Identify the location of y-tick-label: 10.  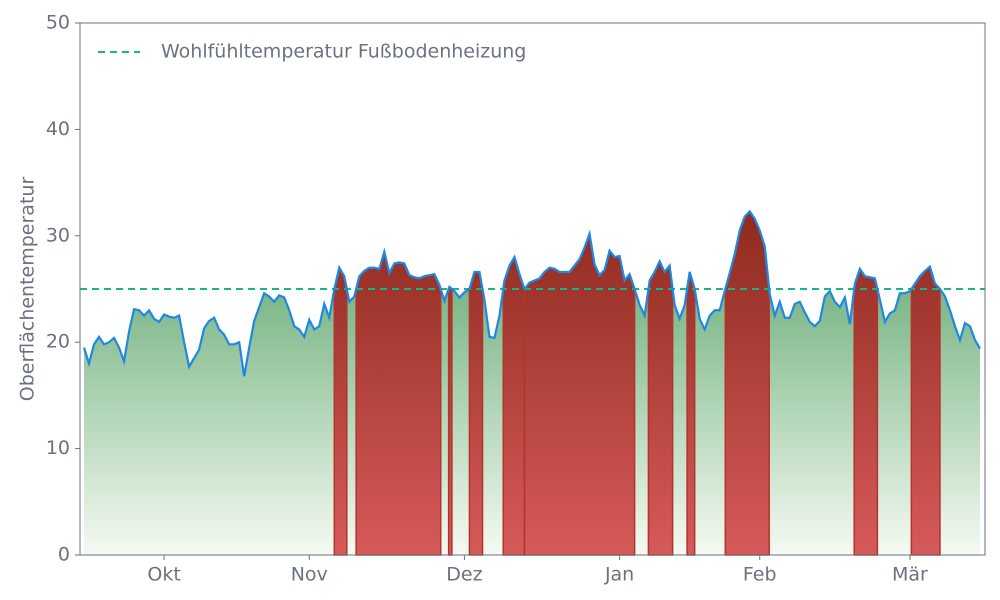
(58, 448).